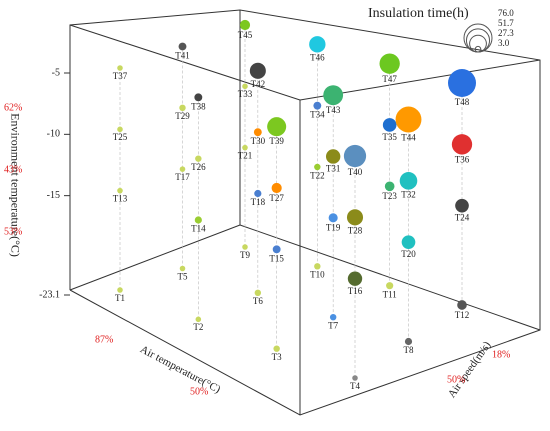  What do you see at coordinates (53, 134) in the screenshot?
I see `z-tick-label: -10` at bounding box center [53, 134].